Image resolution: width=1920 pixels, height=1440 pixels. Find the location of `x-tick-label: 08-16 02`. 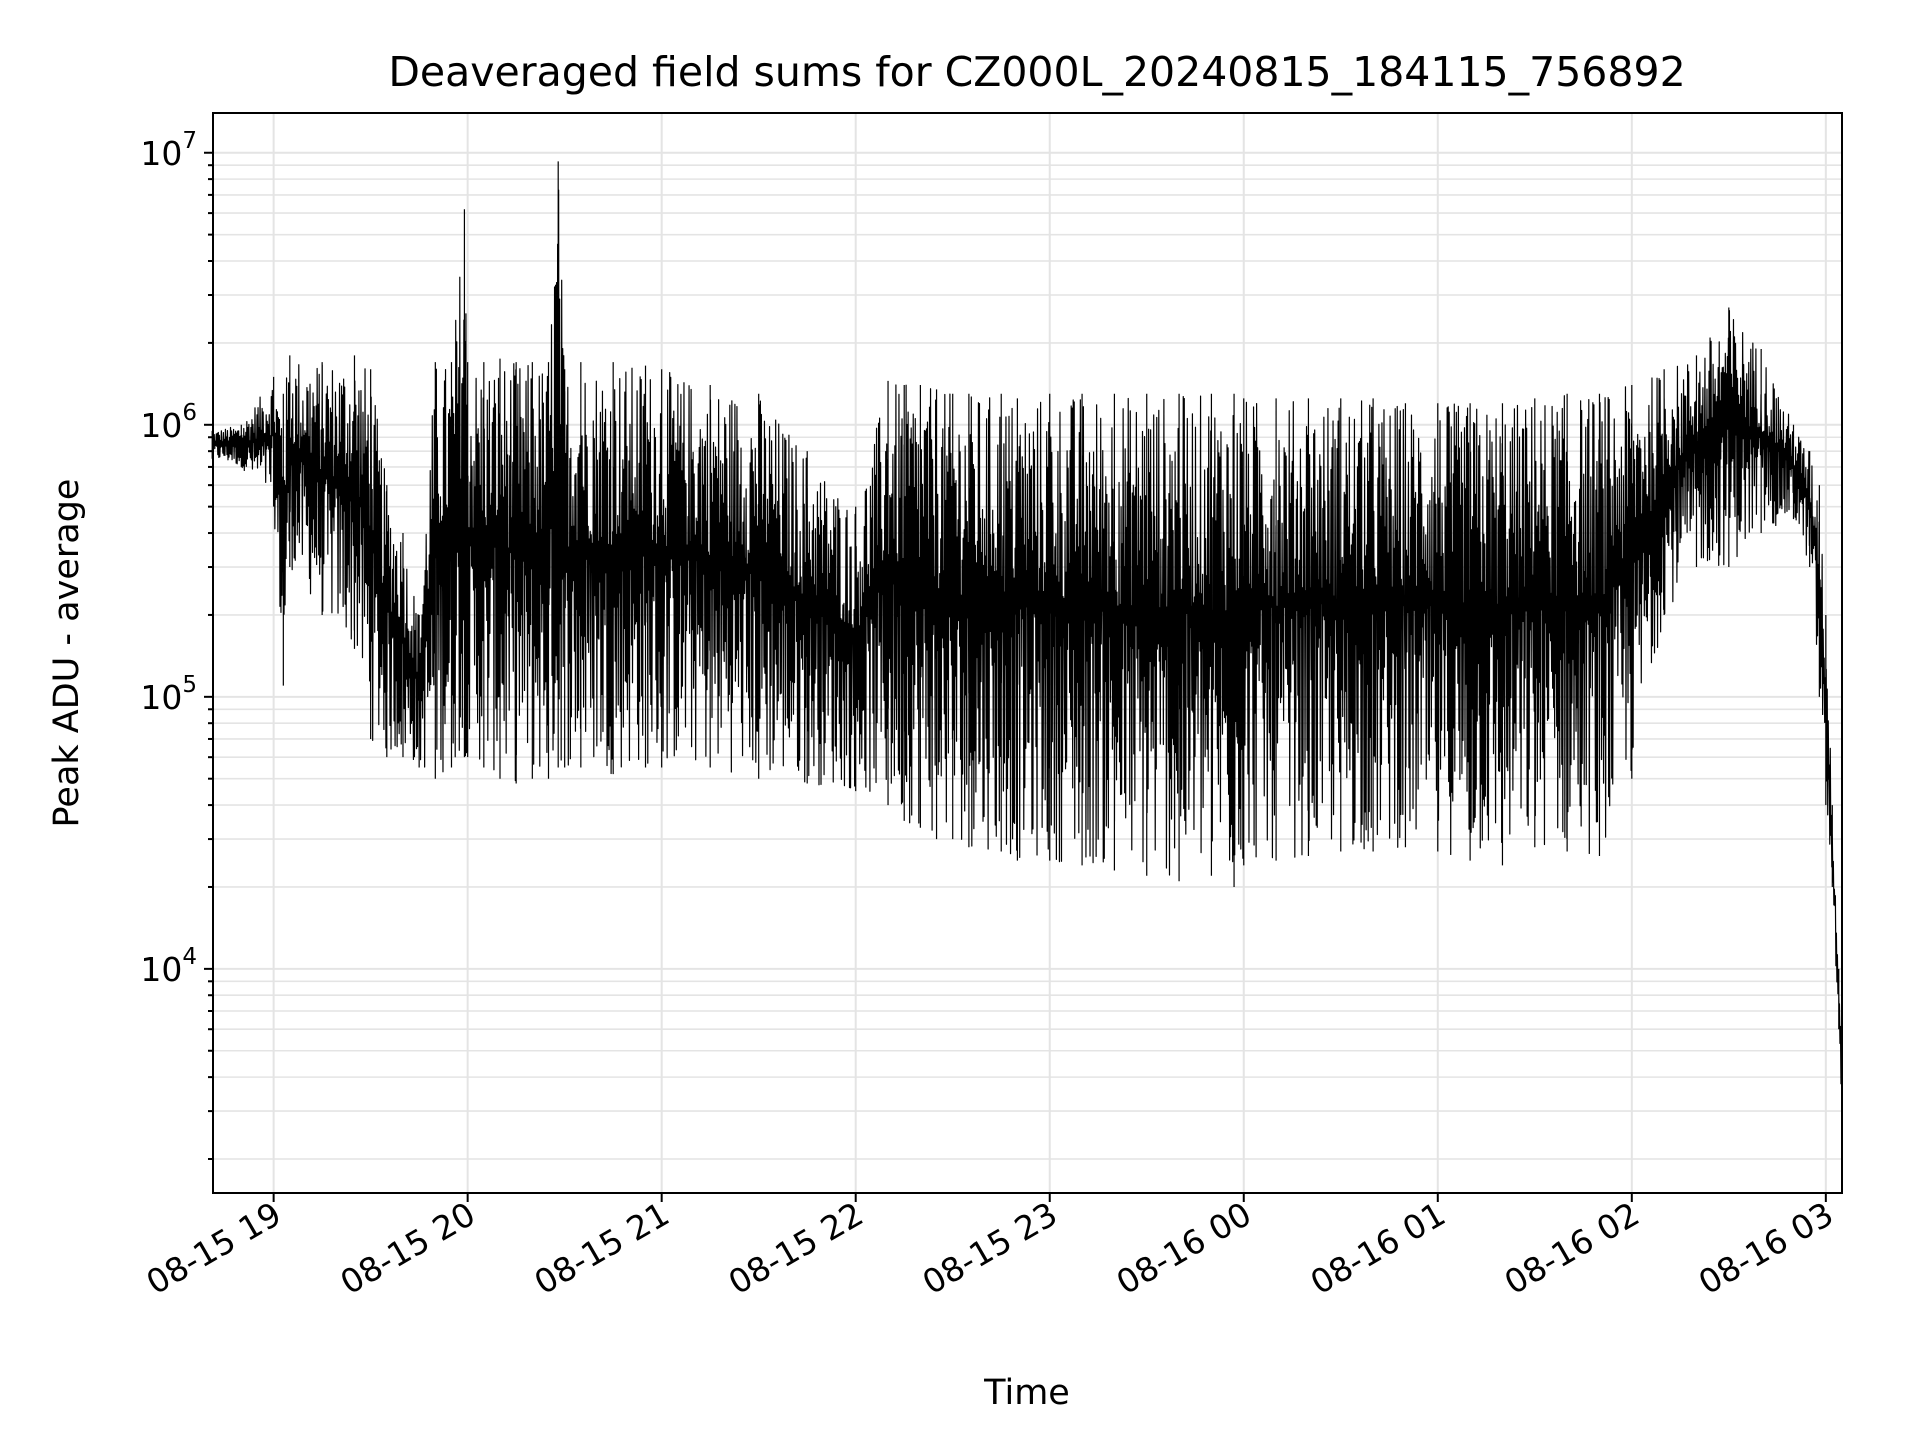

x-tick-label: 08-16 02 is located at coordinates (1572, 1248).